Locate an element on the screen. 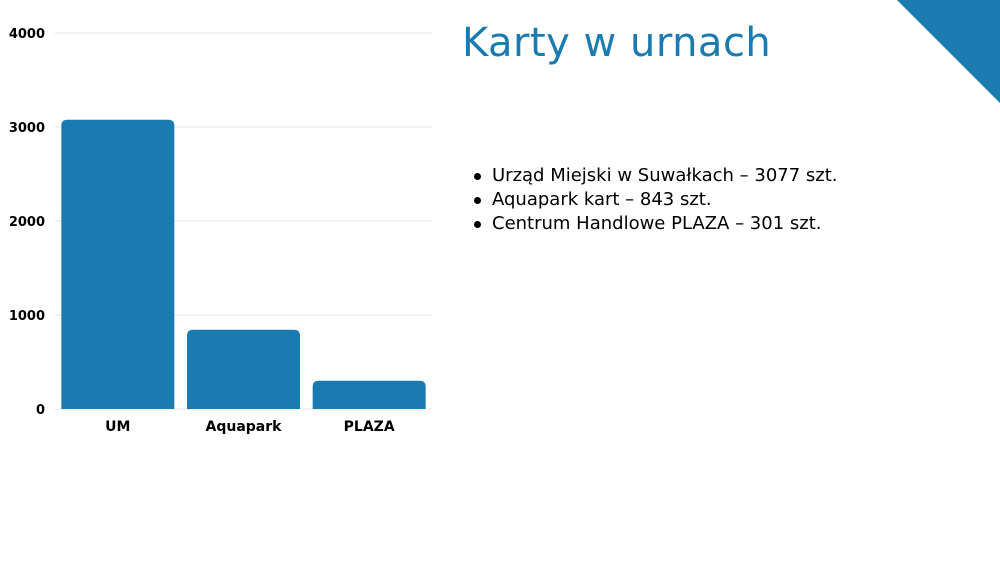  y-tick-label: 0 is located at coordinates (40, 410).